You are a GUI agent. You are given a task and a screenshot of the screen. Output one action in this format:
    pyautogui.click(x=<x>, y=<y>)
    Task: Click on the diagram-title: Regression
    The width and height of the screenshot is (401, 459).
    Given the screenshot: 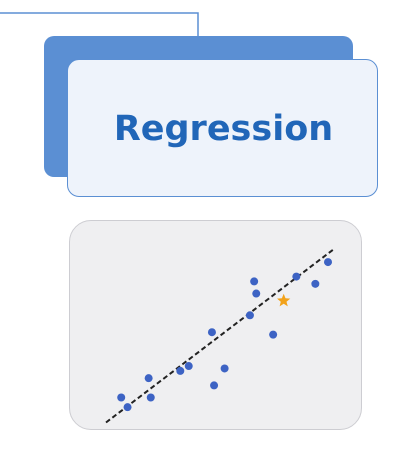 What is the action you would take?
    pyautogui.click(x=223, y=129)
    